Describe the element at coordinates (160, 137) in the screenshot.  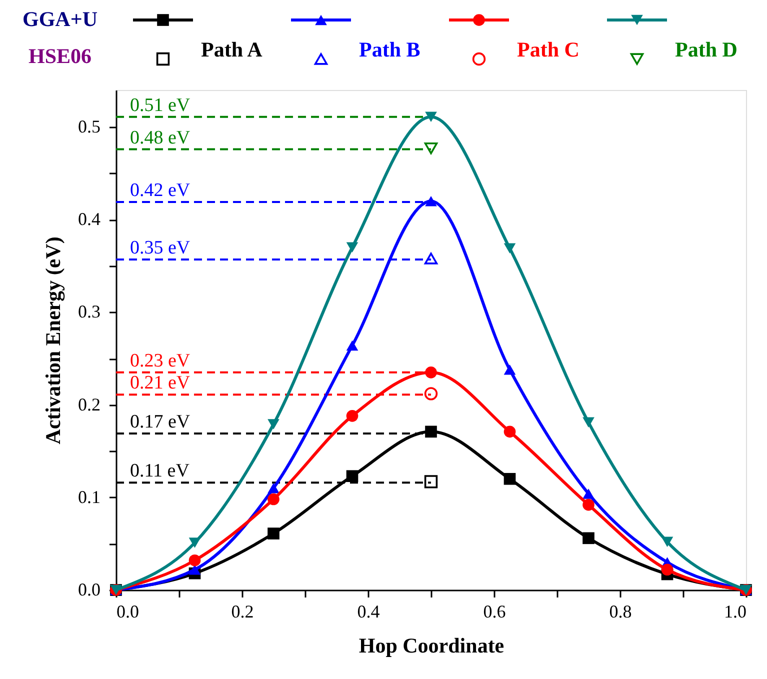
I see `ref-line-label: 0.48 eV` at that location.